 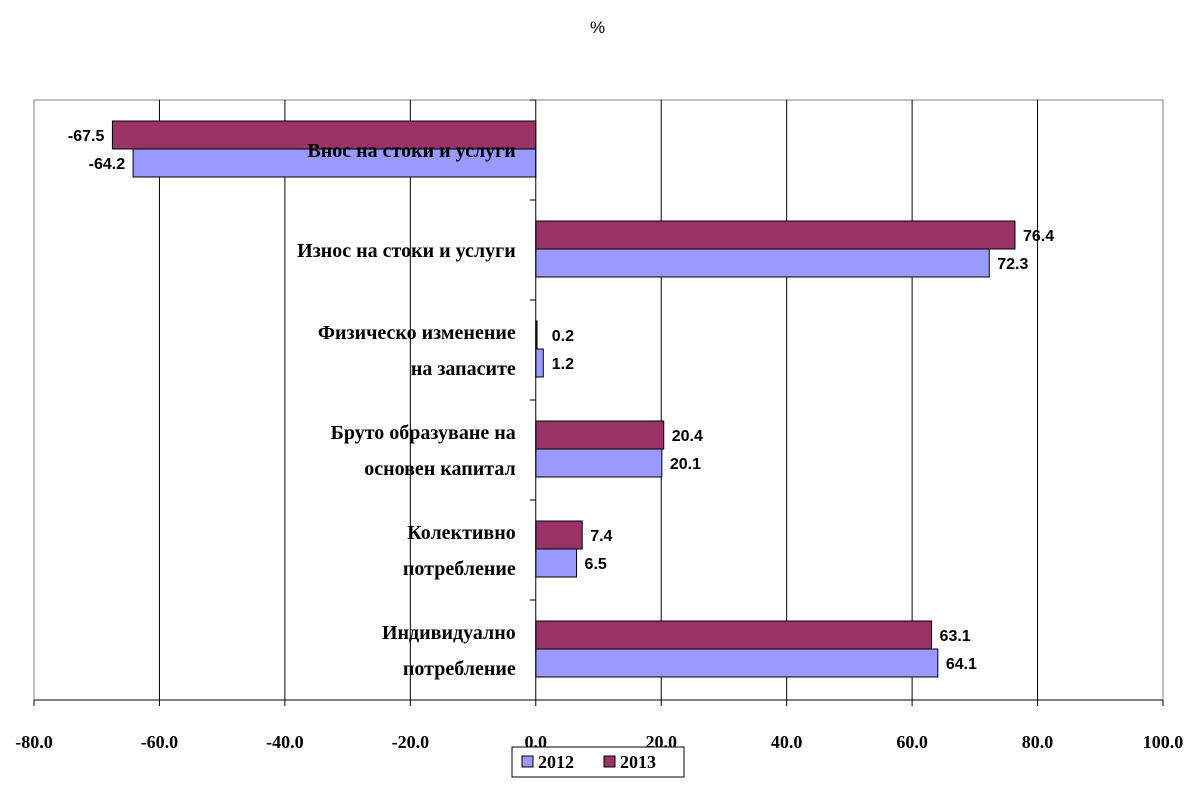 I want to click on data-label-series-2013: 0.2, so click(x=563, y=336).